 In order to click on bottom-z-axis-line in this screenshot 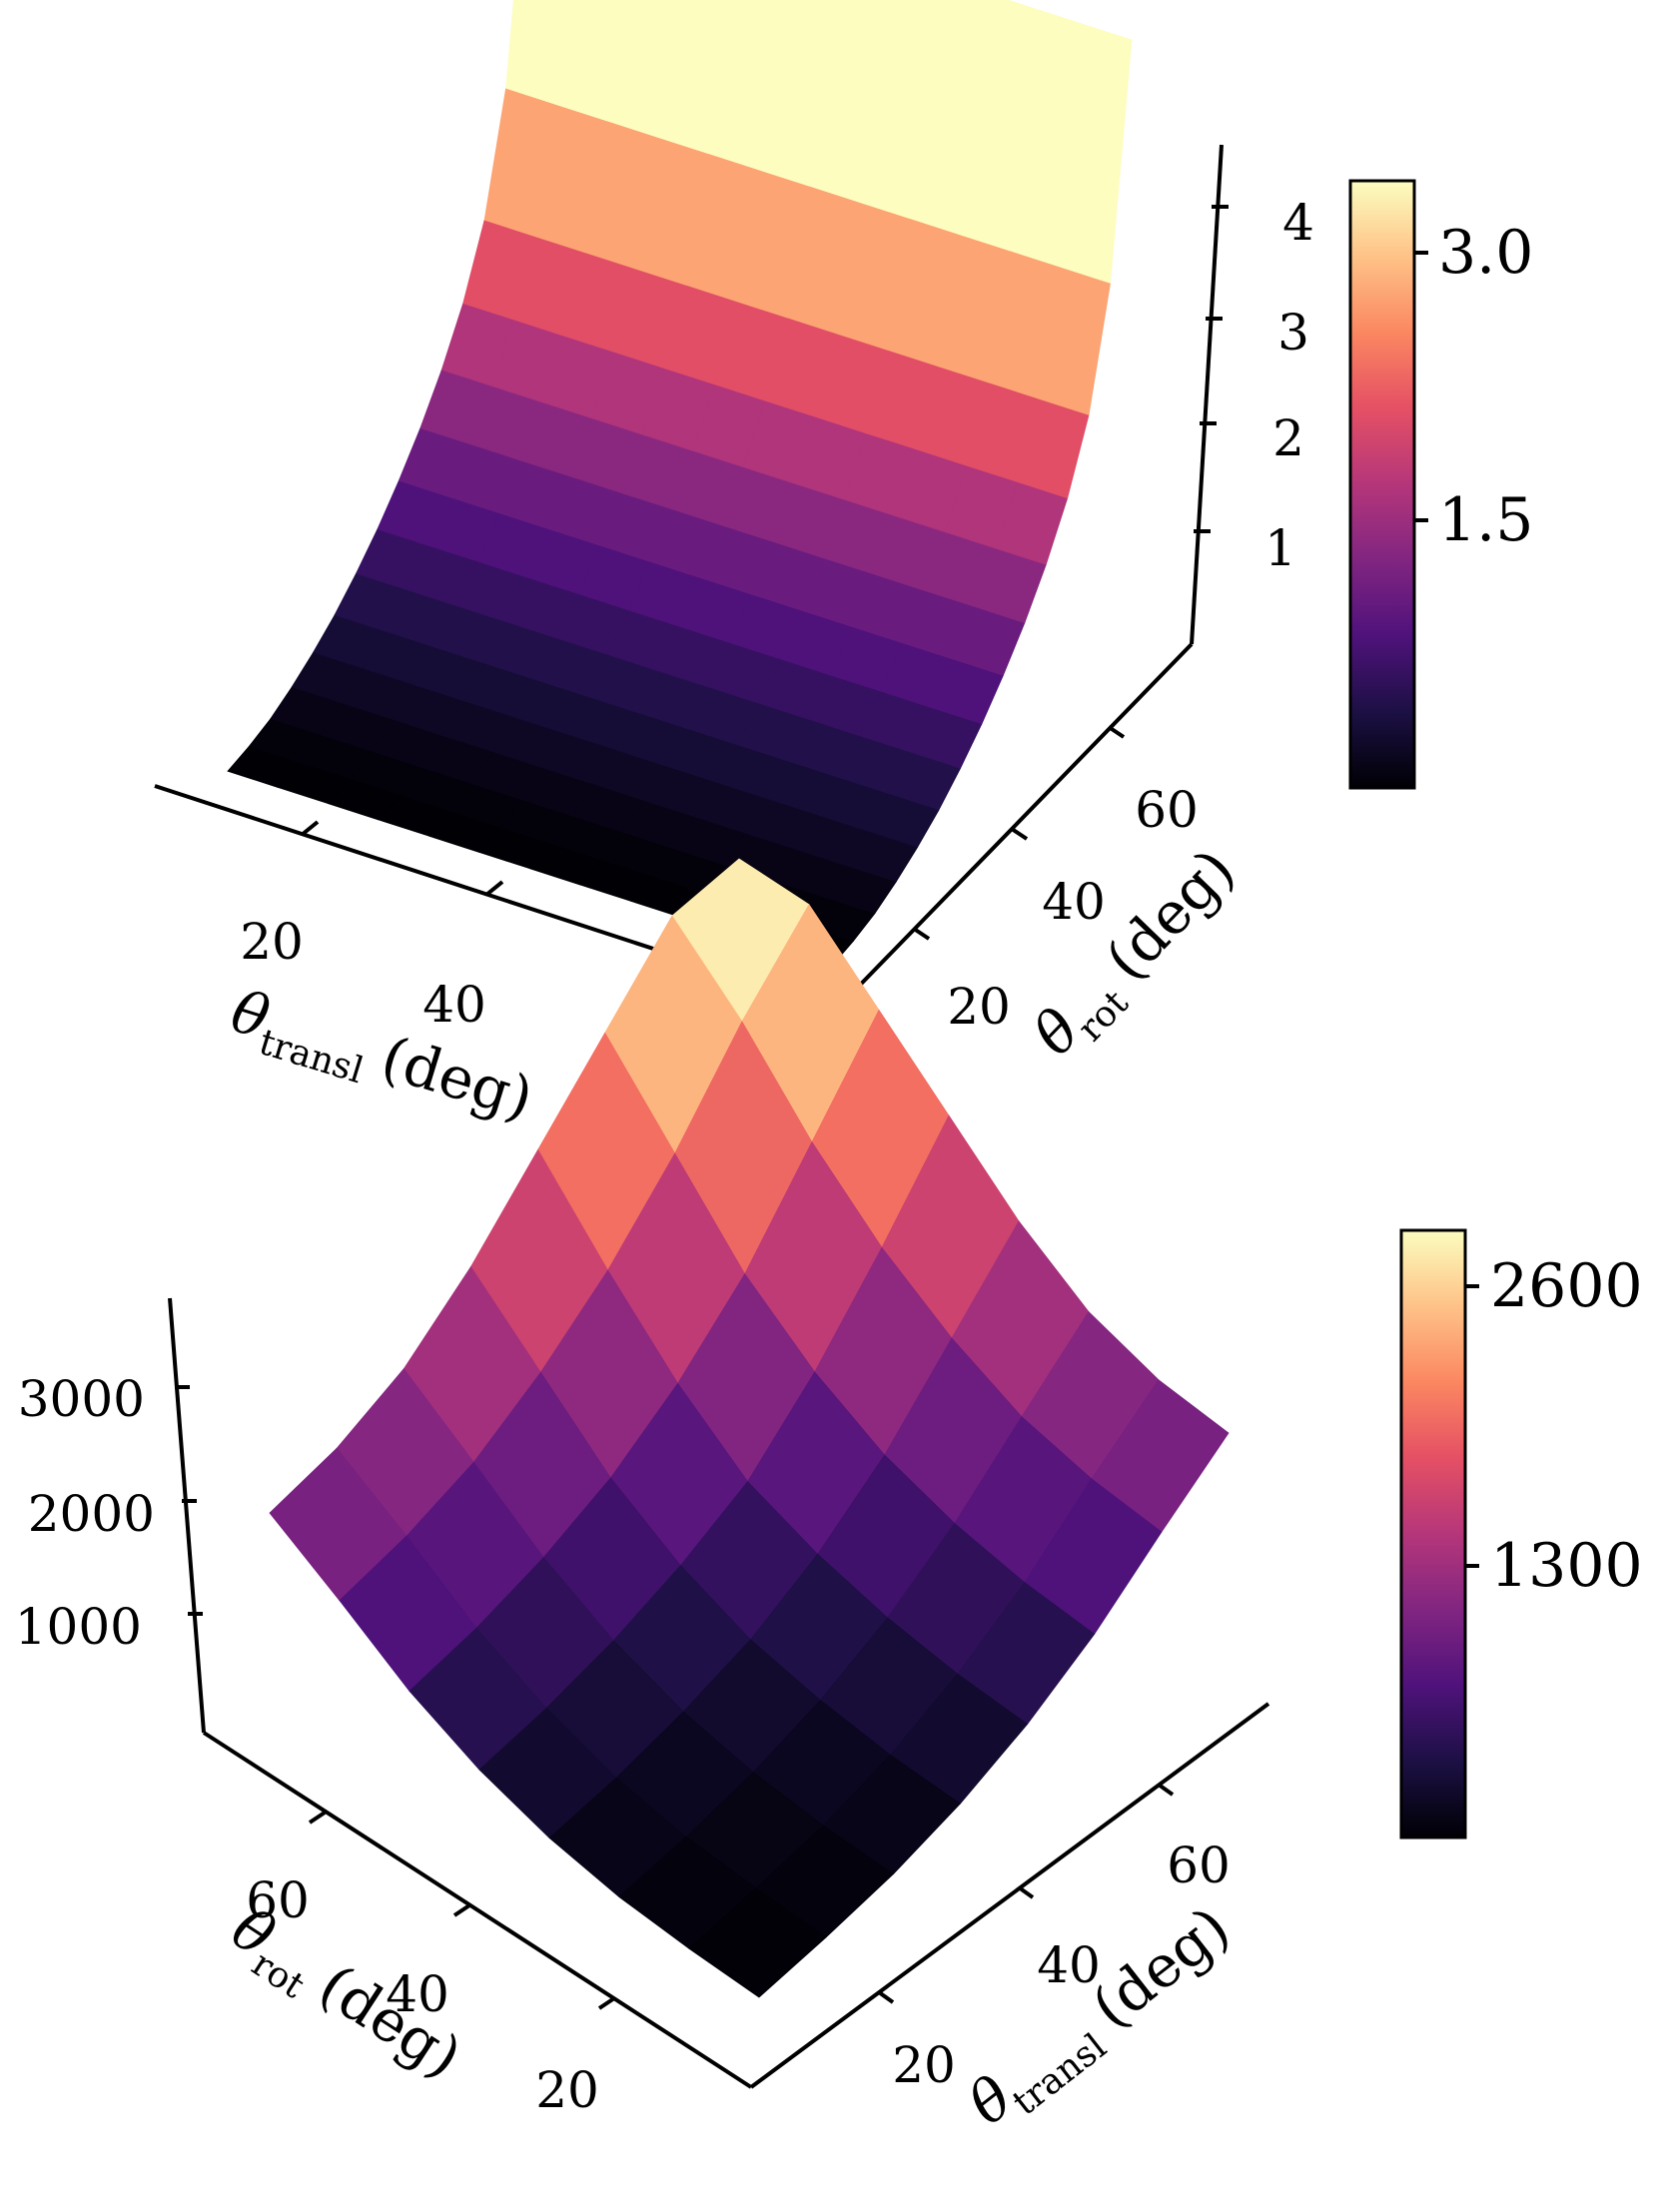, I will do `click(187, 1515)`.